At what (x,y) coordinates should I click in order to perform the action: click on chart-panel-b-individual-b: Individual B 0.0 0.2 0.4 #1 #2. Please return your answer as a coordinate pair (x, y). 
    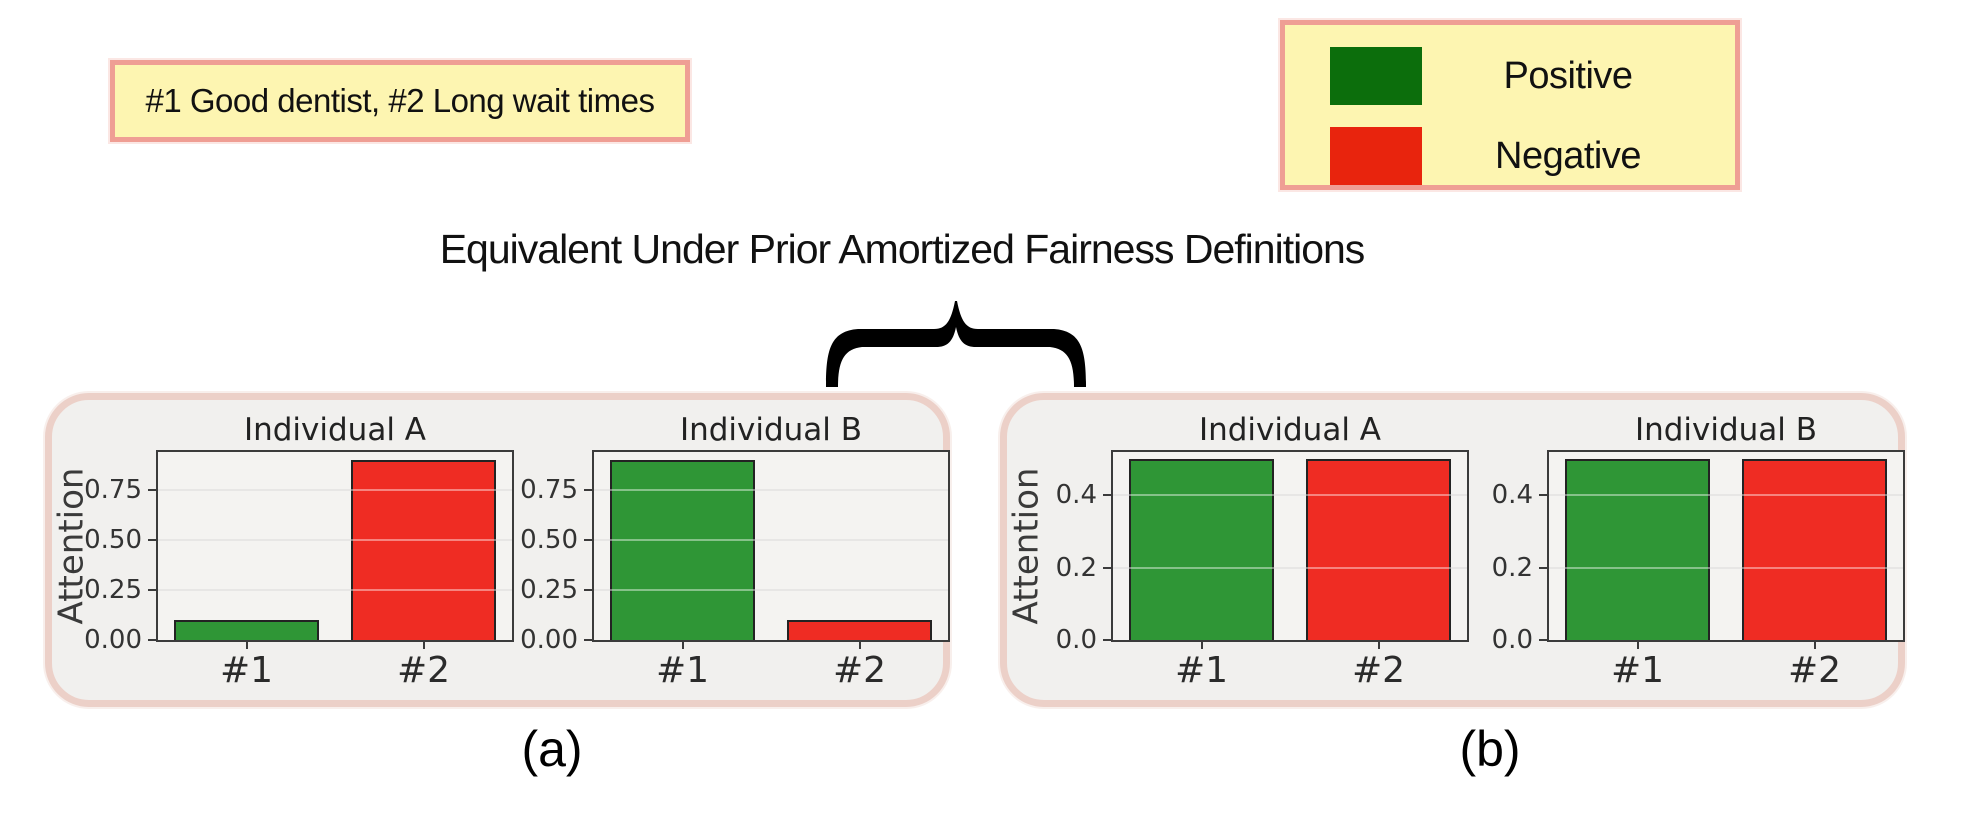
    Looking at the image, I should click on (1698, 551).